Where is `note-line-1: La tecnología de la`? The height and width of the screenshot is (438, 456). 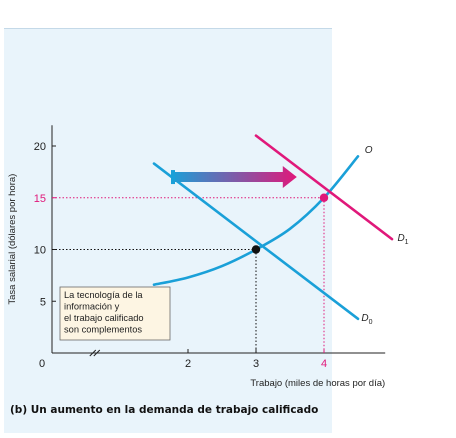 note-line-1: La tecnología de la is located at coordinates (103, 295).